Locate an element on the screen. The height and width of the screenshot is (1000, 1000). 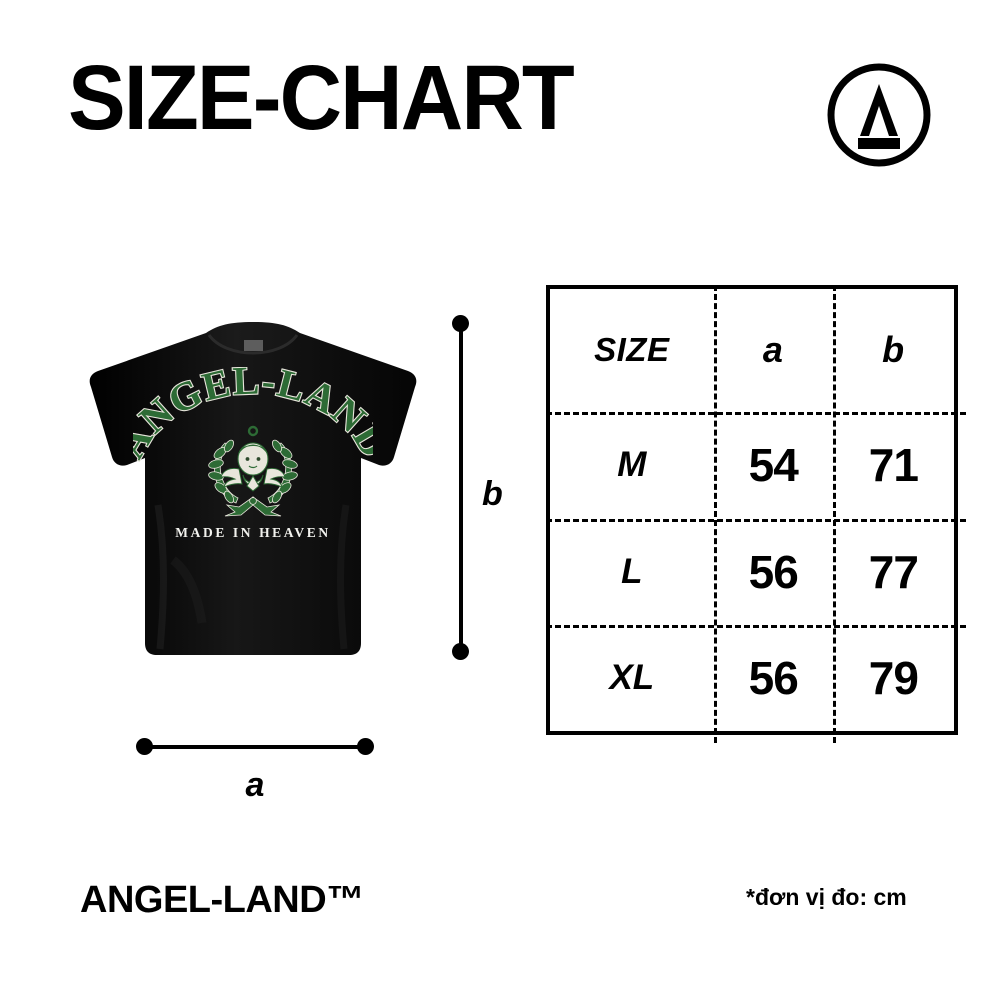
circled-a-logo is located at coordinates (879, 115).